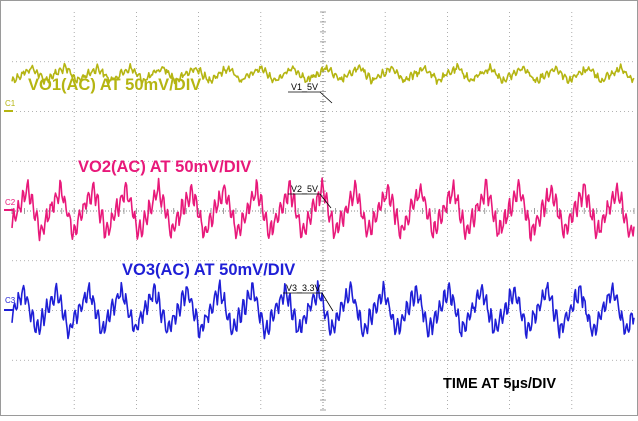  What do you see at coordinates (325, 201) in the screenshot?
I see `channel-2-probe-pointer` at bounding box center [325, 201].